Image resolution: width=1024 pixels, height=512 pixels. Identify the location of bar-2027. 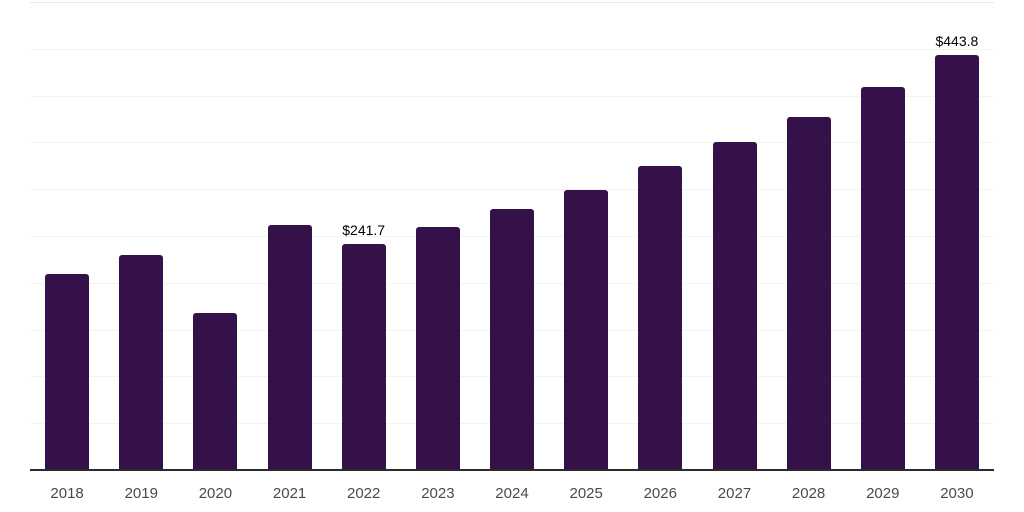
(734, 306).